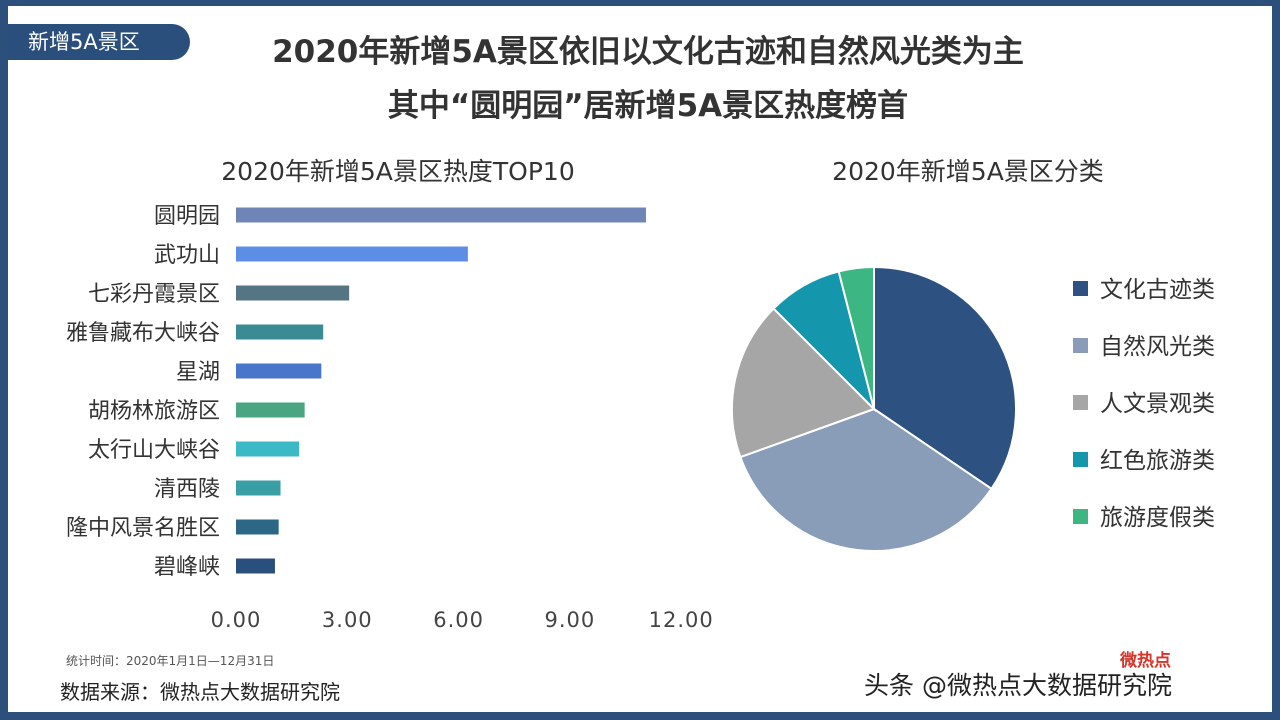 Image resolution: width=1280 pixels, height=720 pixels. Describe the element at coordinates (570, 620) in the screenshot. I see `x-tick-label: 9.00` at that location.